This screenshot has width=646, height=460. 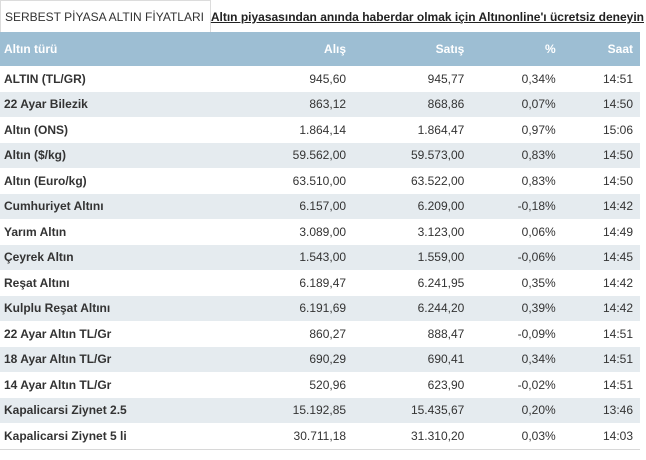 I want to click on cell-sell: 6.241,95, so click(x=441, y=282).